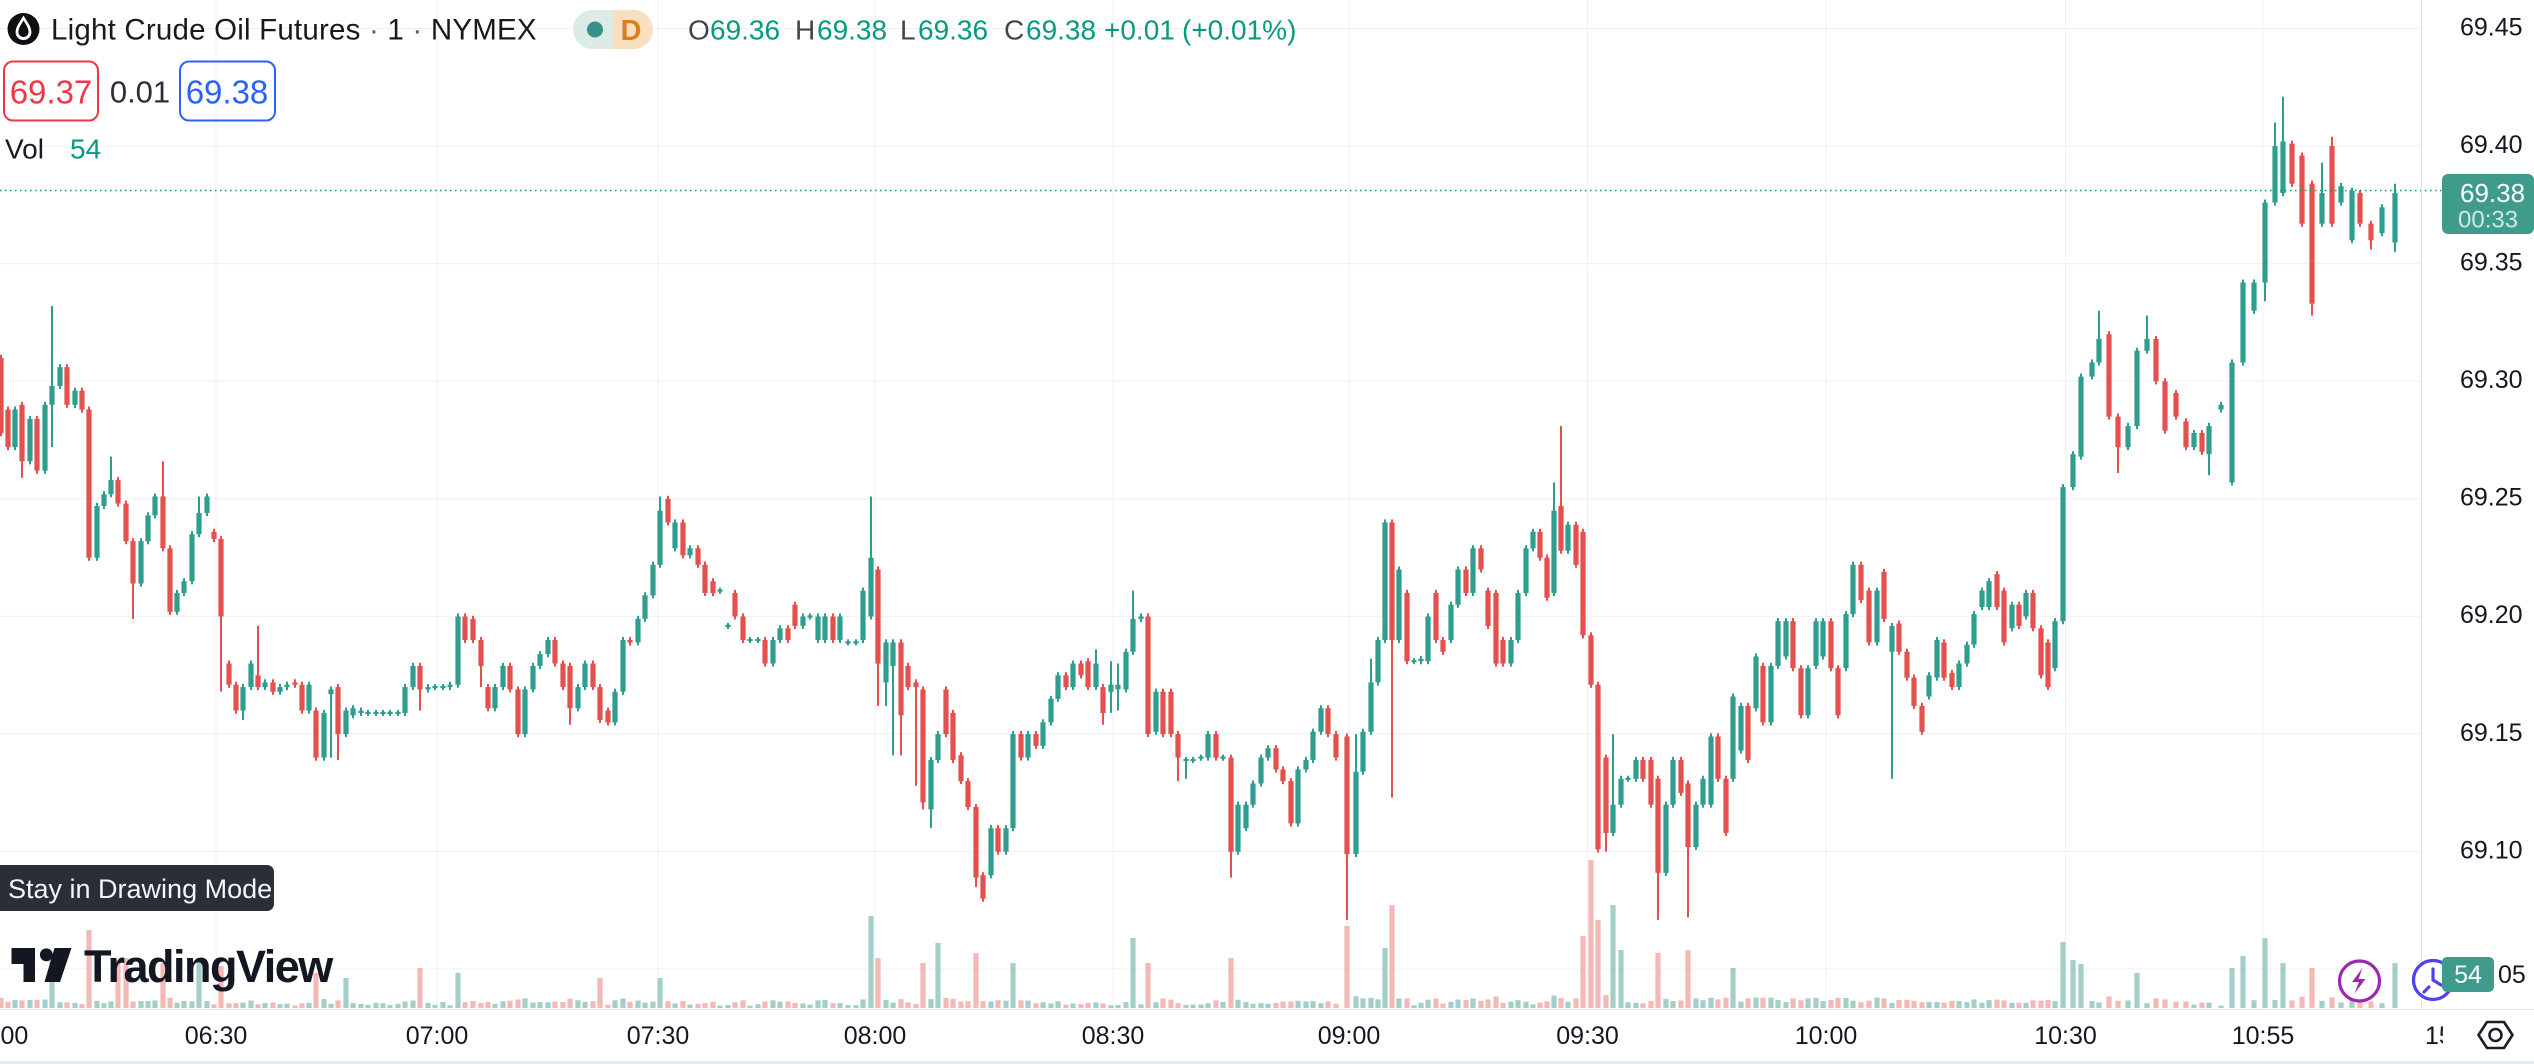 This screenshot has width=2534, height=1064. I want to click on svg-text: 09:00, so click(1349, 1036).